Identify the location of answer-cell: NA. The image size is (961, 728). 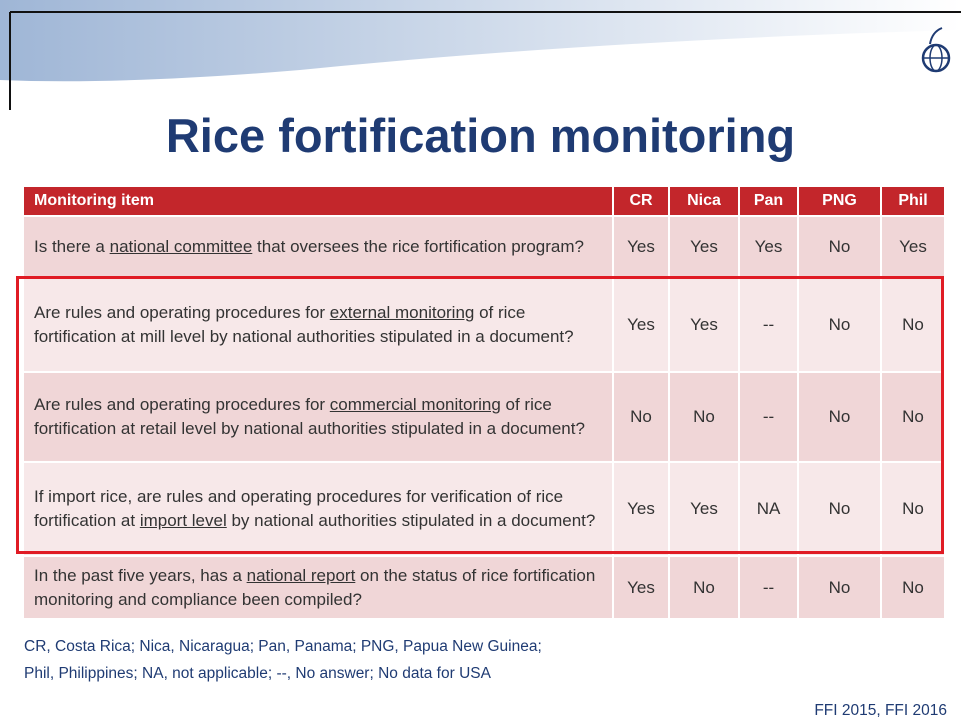
(768, 509).